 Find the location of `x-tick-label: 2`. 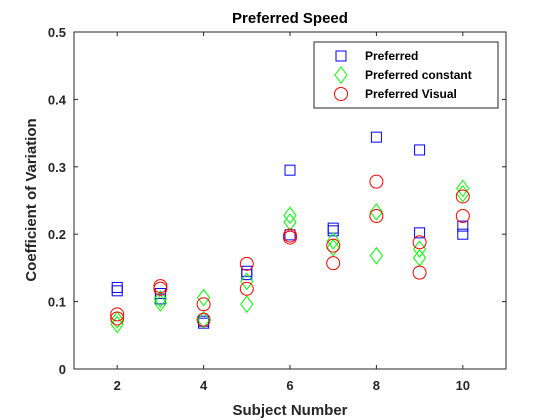

x-tick-label: 2 is located at coordinates (117, 385).